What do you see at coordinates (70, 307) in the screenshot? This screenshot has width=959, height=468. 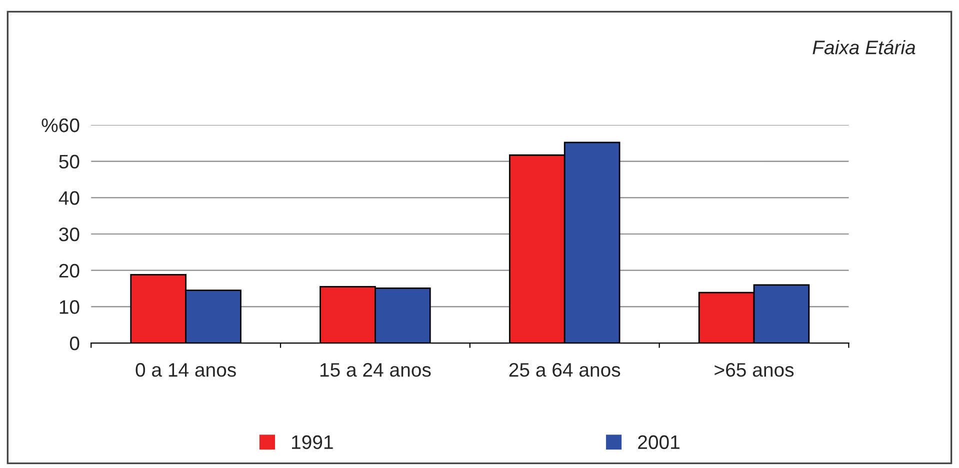 I see `y-tick-label: 10` at bounding box center [70, 307].